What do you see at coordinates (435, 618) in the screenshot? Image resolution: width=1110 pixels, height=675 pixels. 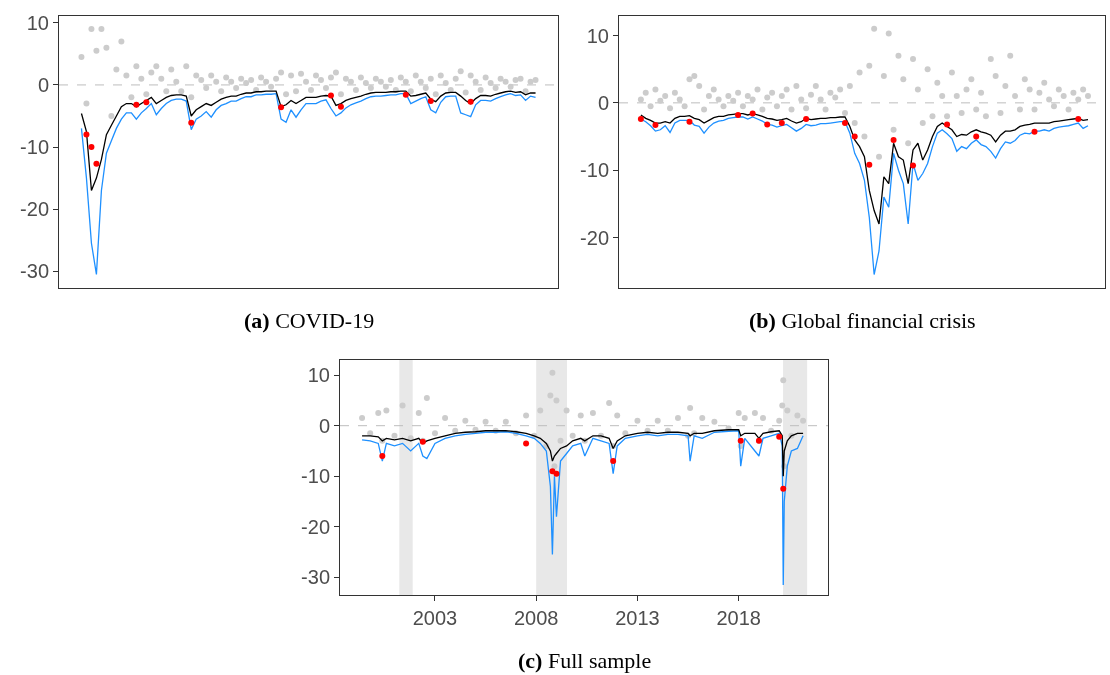 I see `x-tick-label: 2003` at bounding box center [435, 618].